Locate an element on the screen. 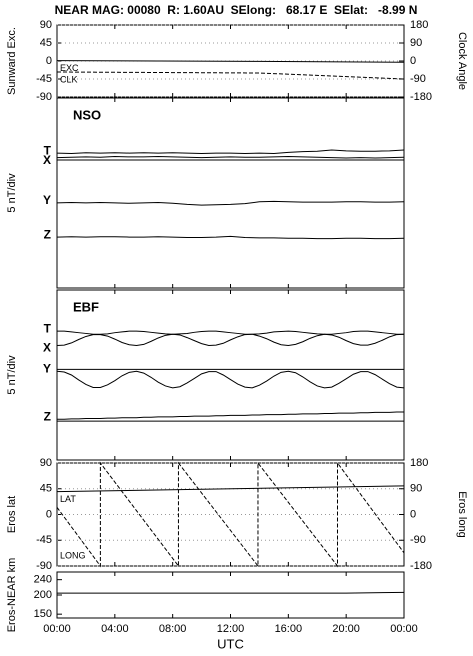 This screenshot has height=656, width=473. panel-title: EBF is located at coordinates (86, 306).